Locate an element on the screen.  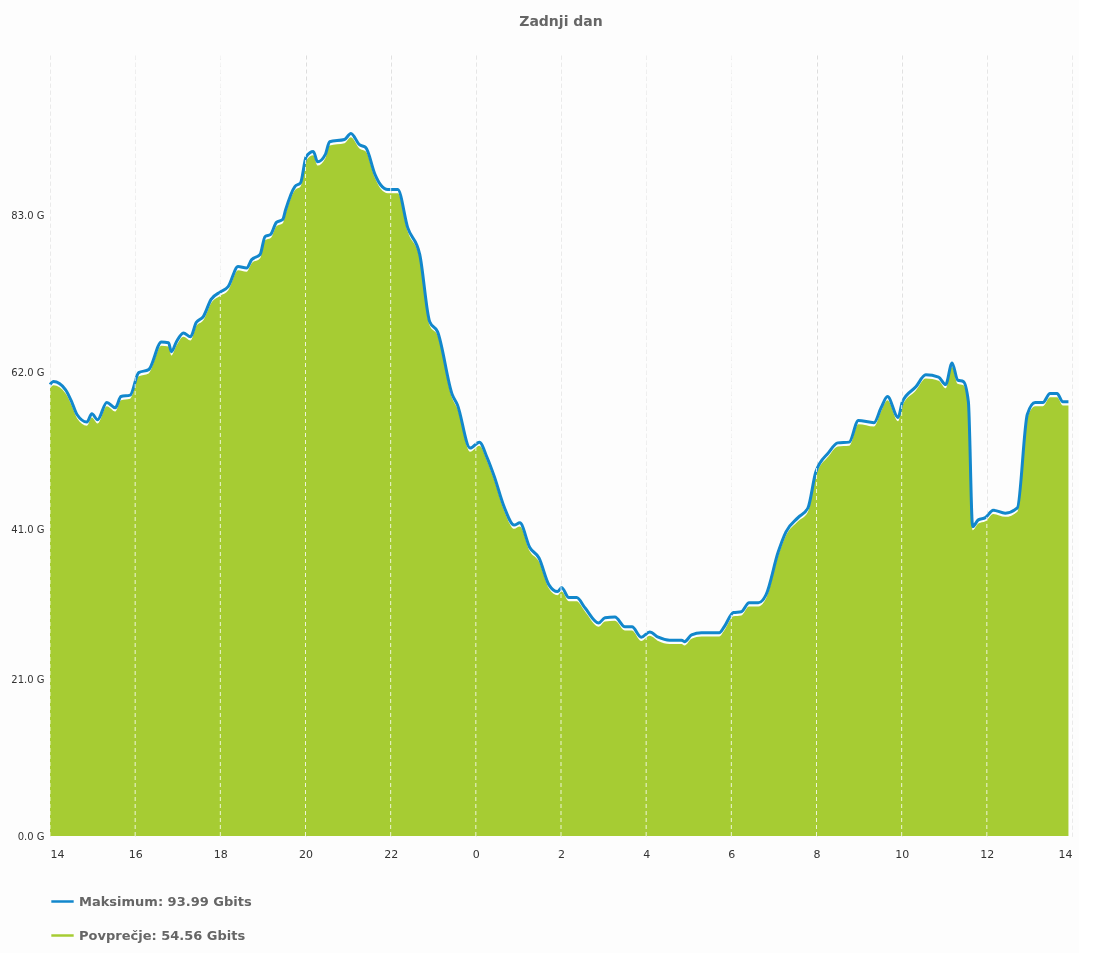
legend-label: Maksimum: 93.99 Gbits is located at coordinates (165, 901).